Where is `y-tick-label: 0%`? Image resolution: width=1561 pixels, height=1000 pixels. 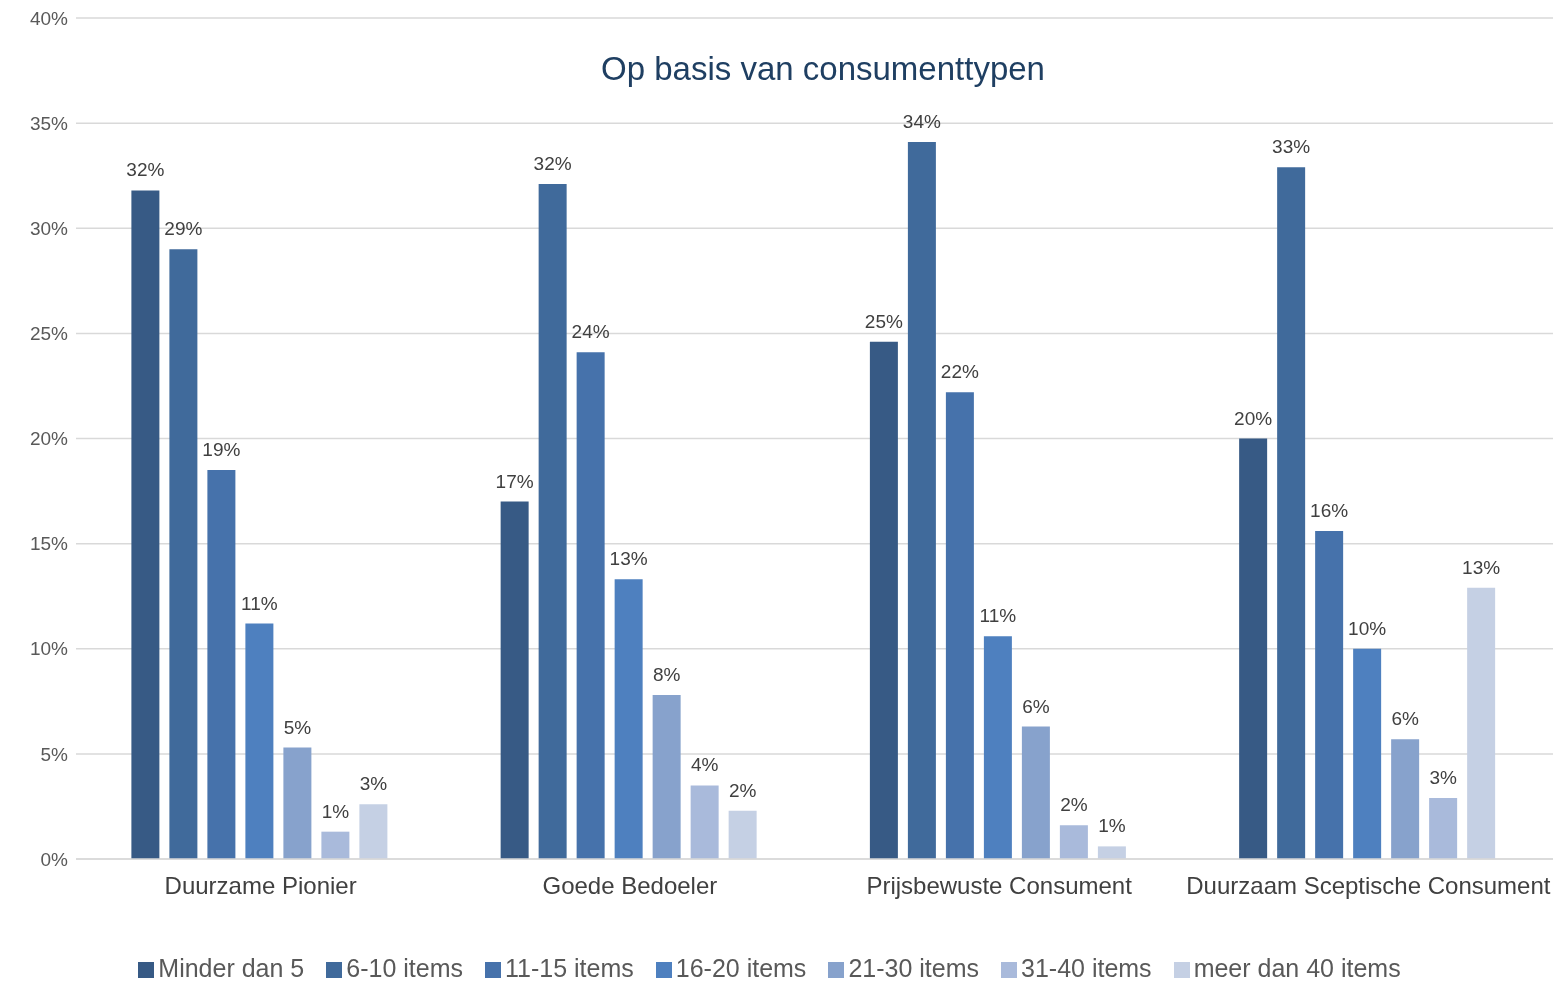 y-tick-label: 0% is located at coordinates (54, 859).